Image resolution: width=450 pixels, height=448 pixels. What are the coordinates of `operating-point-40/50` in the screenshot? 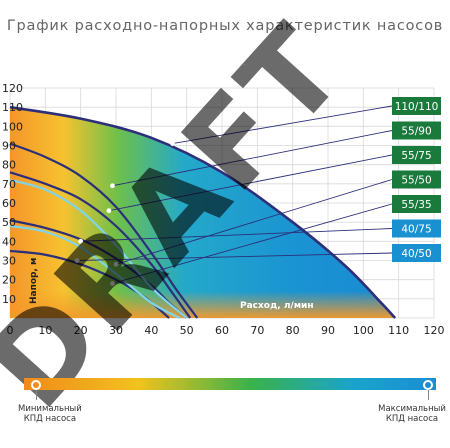 It's located at (77, 260).